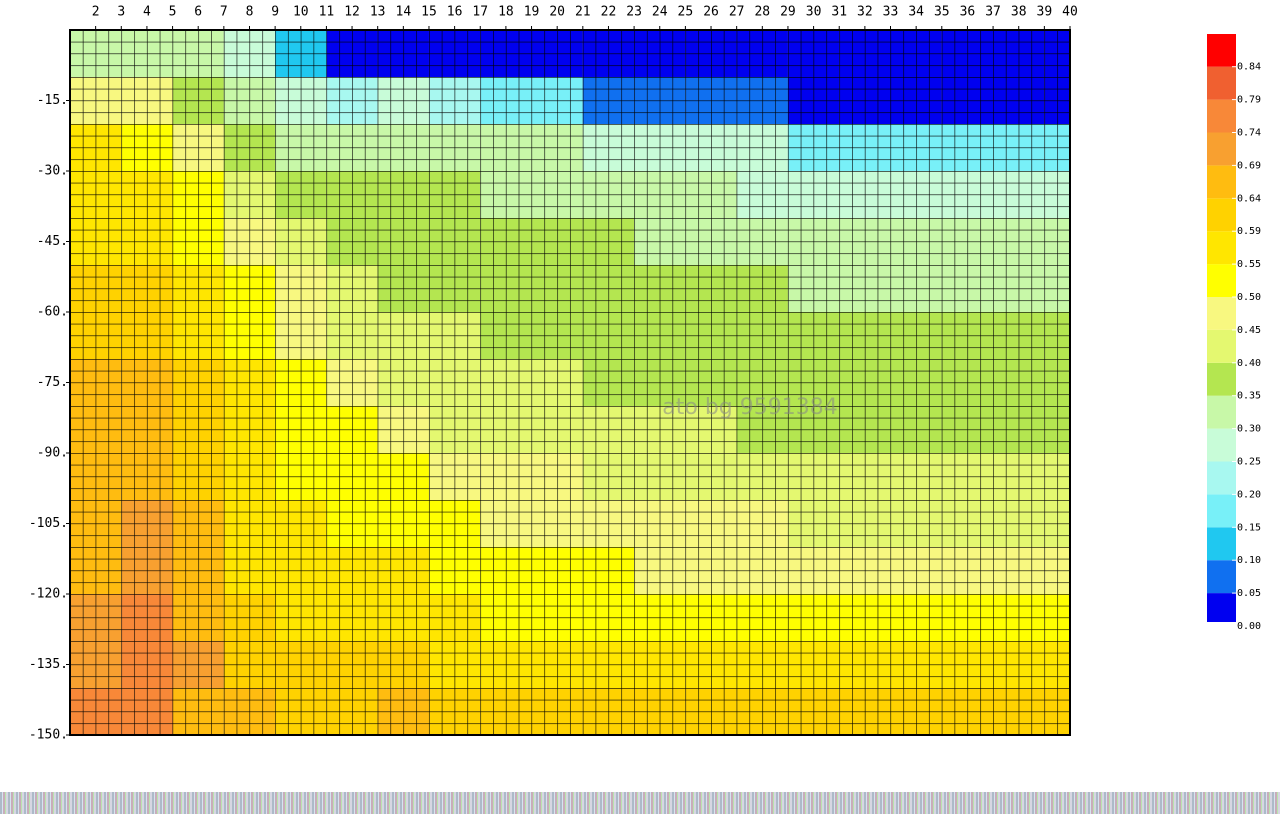 The width and height of the screenshot is (1280, 814). I want to click on x-tick-label: 37, so click(993, 12).